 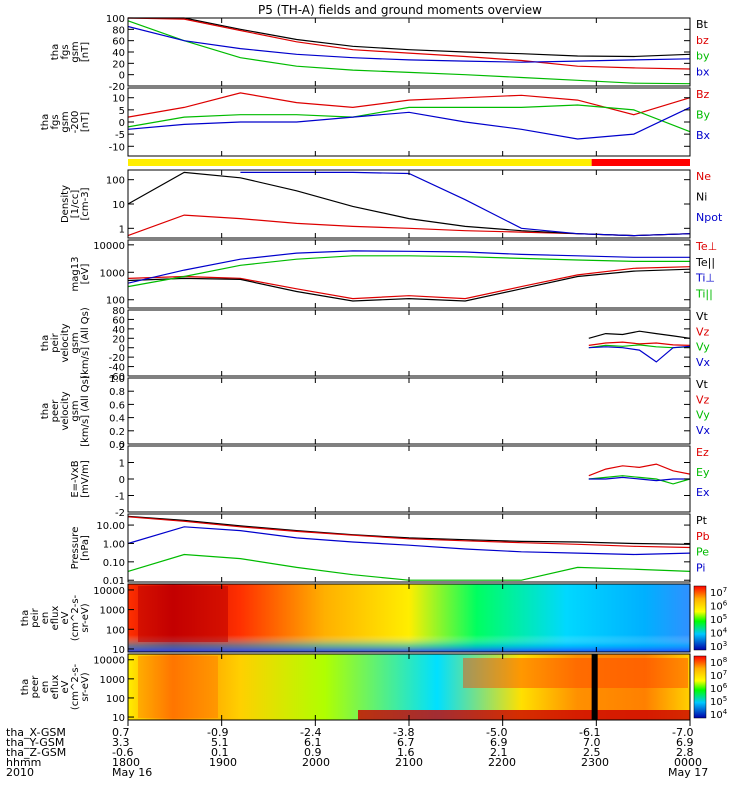 What do you see at coordinates (220, 742) in the screenshot?
I see `y-gsm-value: 5.1` at bounding box center [220, 742].